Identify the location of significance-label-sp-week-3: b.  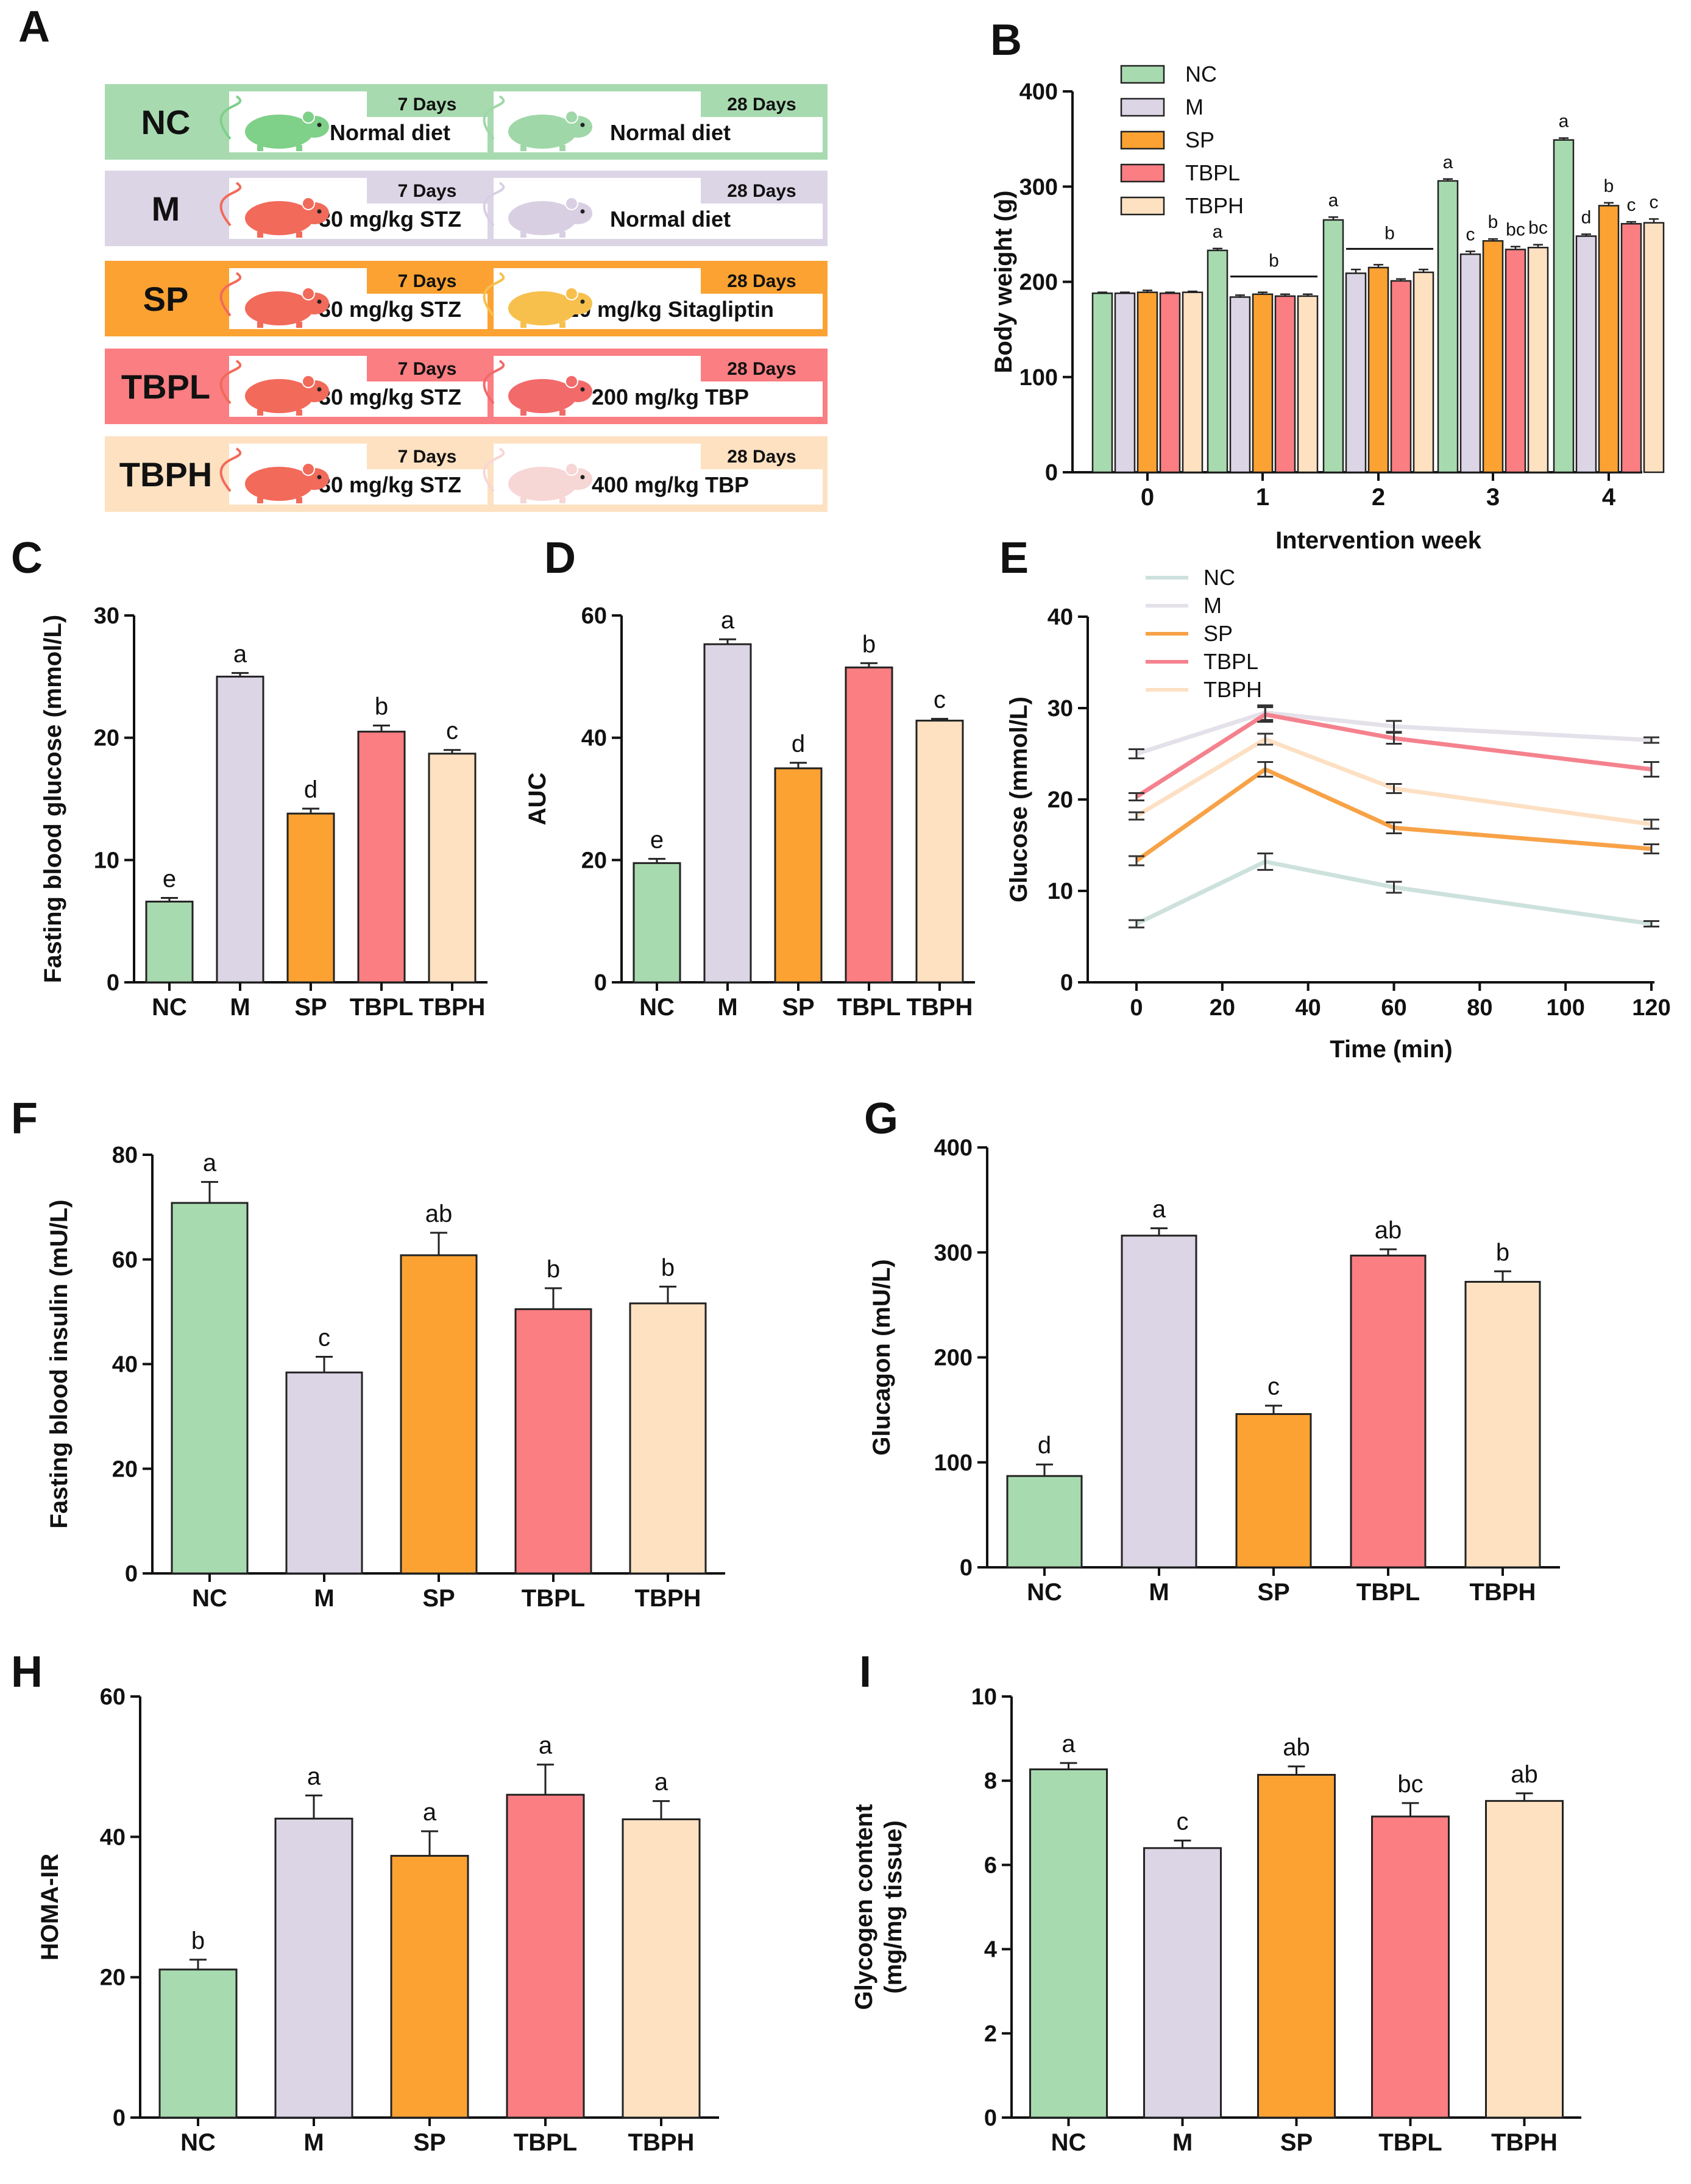
(1493, 222).